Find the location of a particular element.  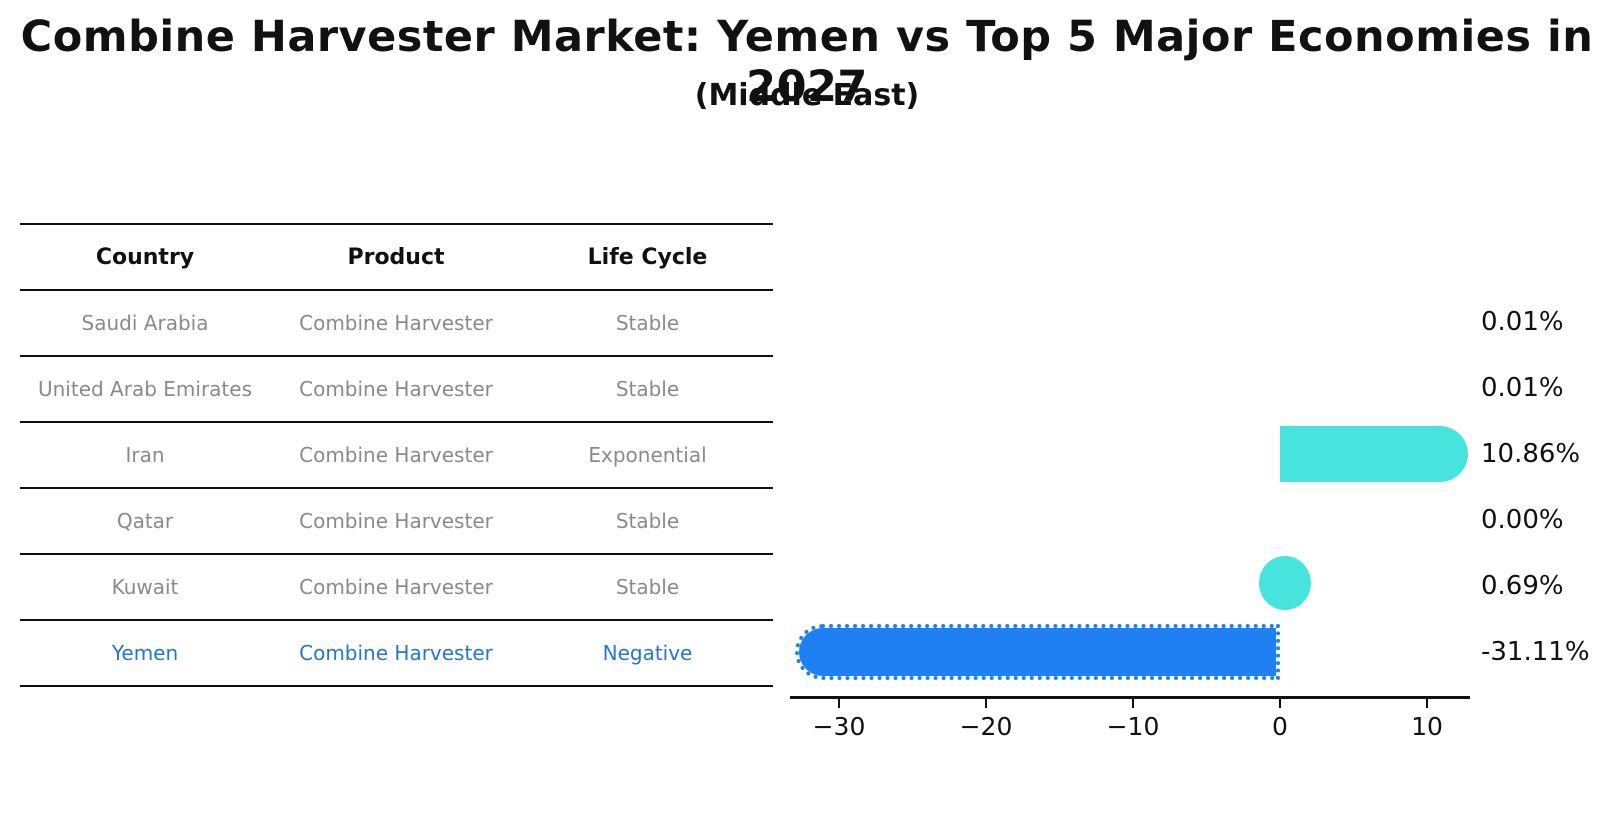

table-header-country: Country is located at coordinates (145, 257).